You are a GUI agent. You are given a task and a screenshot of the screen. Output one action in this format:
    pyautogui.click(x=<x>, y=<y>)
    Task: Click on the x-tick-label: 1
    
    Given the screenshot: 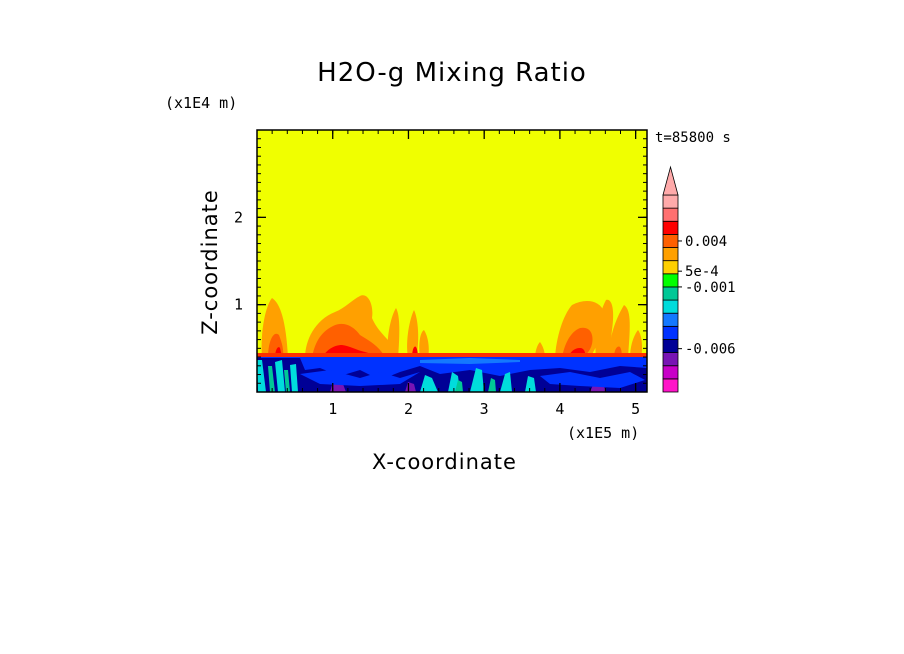 What is the action you would take?
    pyautogui.click(x=332, y=409)
    